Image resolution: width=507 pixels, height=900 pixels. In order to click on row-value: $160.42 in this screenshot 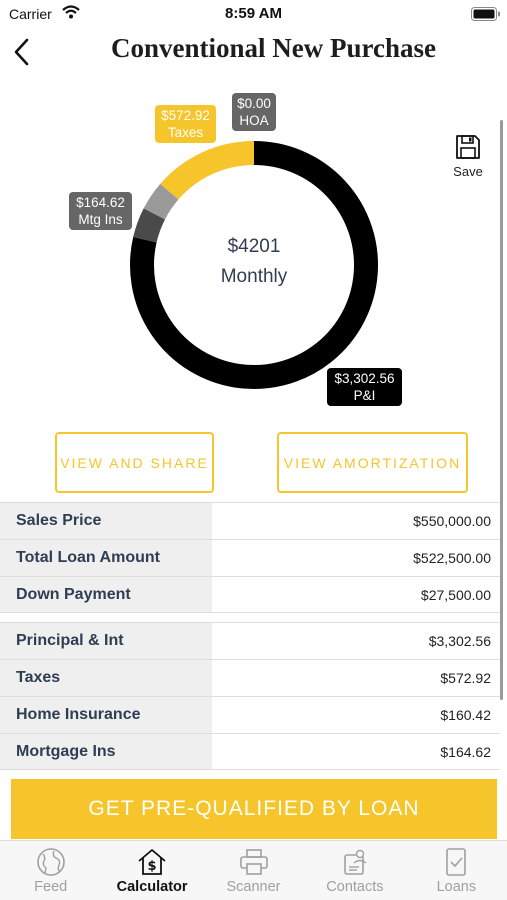, I will do `click(465, 715)`.